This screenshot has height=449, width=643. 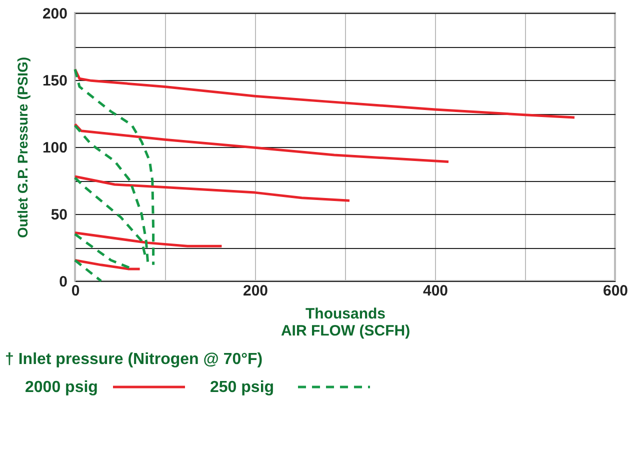 What do you see at coordinates (255, 291) in the screenshot?
I see `x-tick-label: 200` at bounding box center [255, 291].